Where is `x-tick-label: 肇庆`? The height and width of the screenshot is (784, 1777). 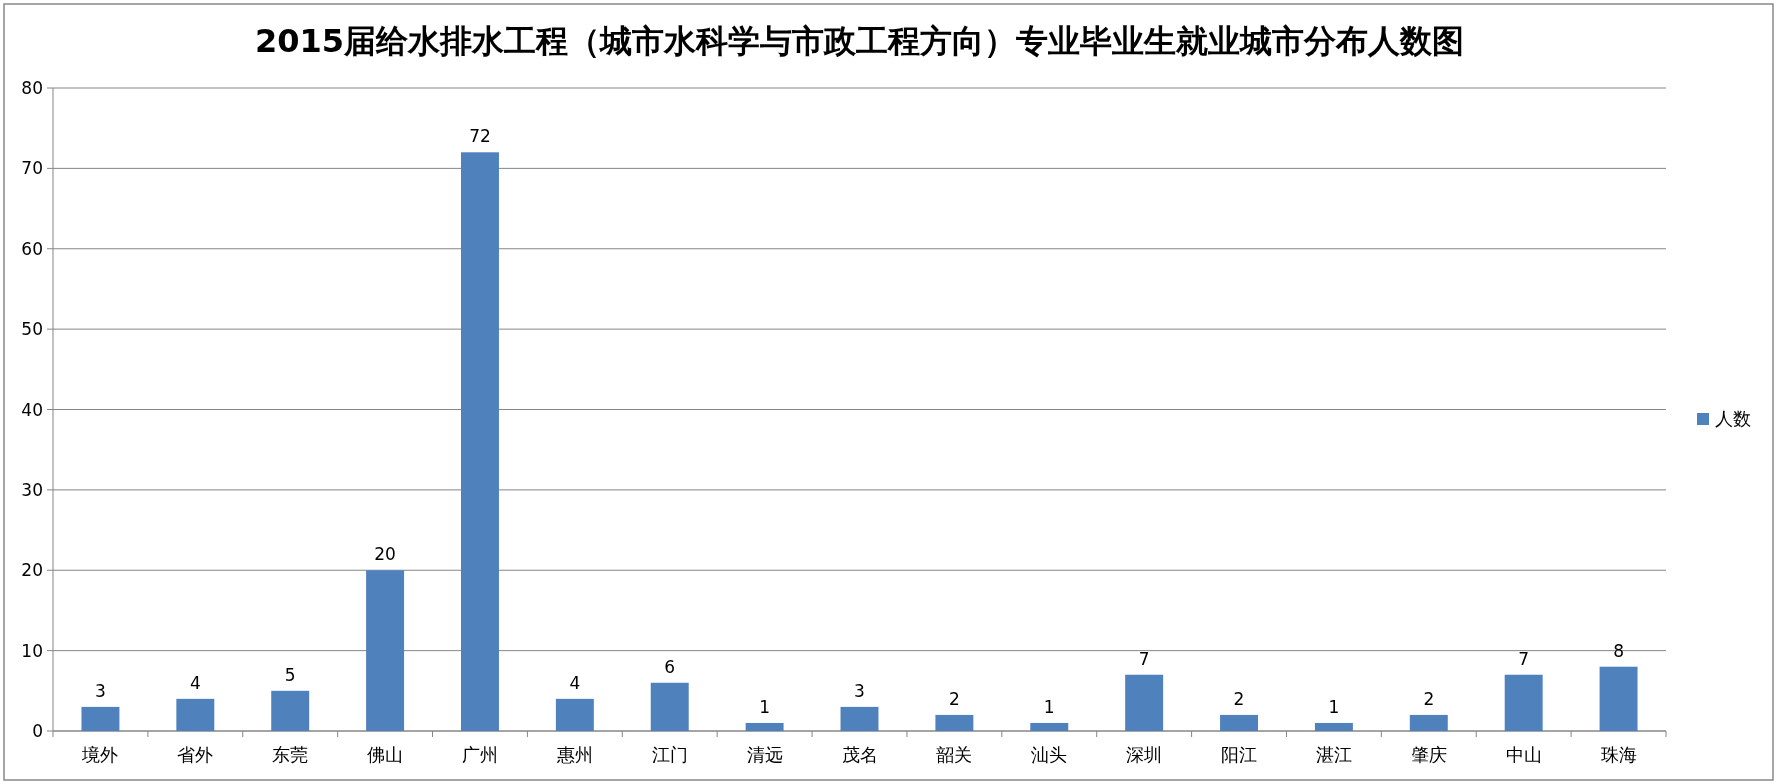 x-tick-label: 肇庆 is located at coordinates (1428, 754).